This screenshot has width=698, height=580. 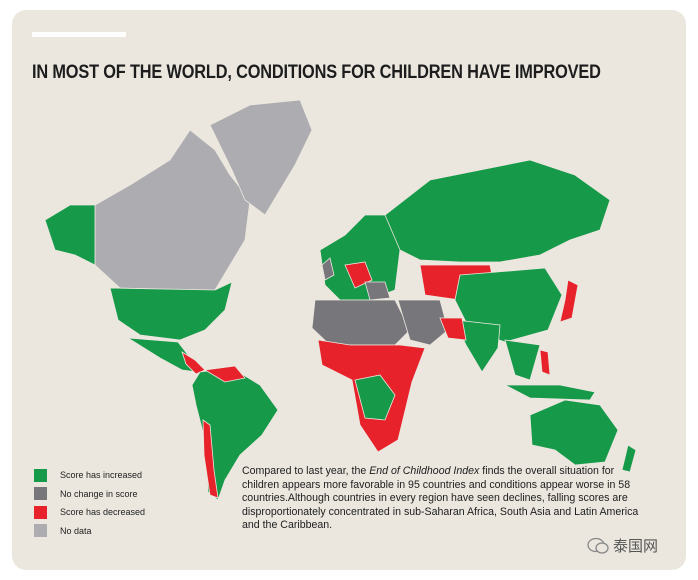 I want to click on legend-label: No change in score, so click(x=99, y=493).